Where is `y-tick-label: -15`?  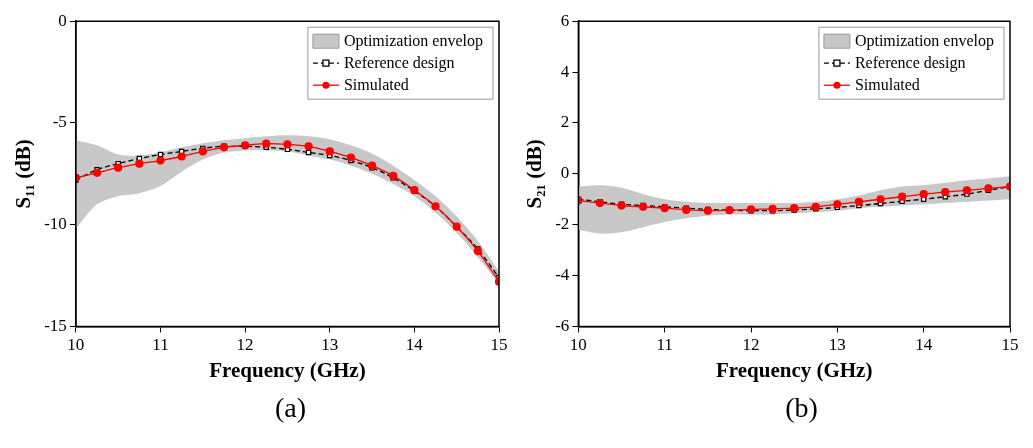 y-tick-label: -15 is located at coordinates (55, 325).